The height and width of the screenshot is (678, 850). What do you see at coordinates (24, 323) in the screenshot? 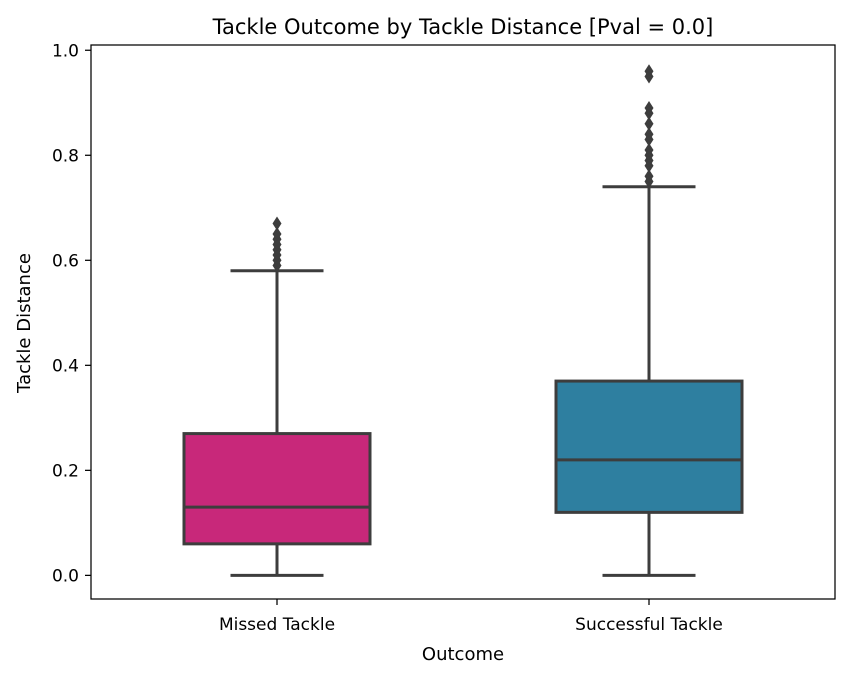
I see `y-axis-label: Tackle Distance` at bounding box center [24, 323].